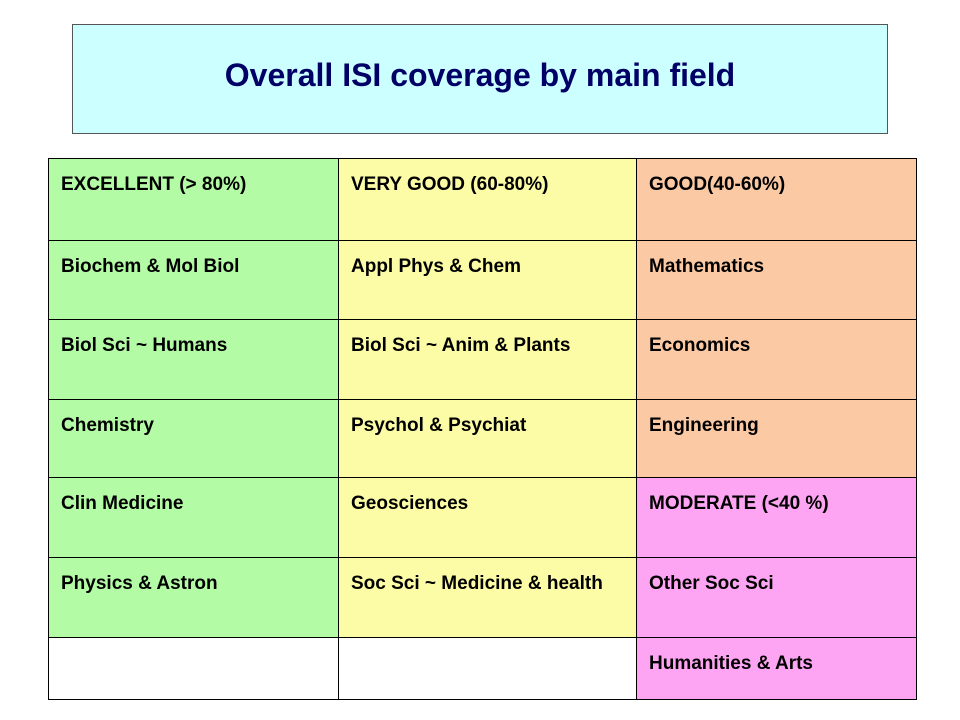  What do you see at coordinates (487, 597) in the screenshot?
I see `table-cell: Soc Sci ~ Medicine & health` at bounding box center [487, 597].